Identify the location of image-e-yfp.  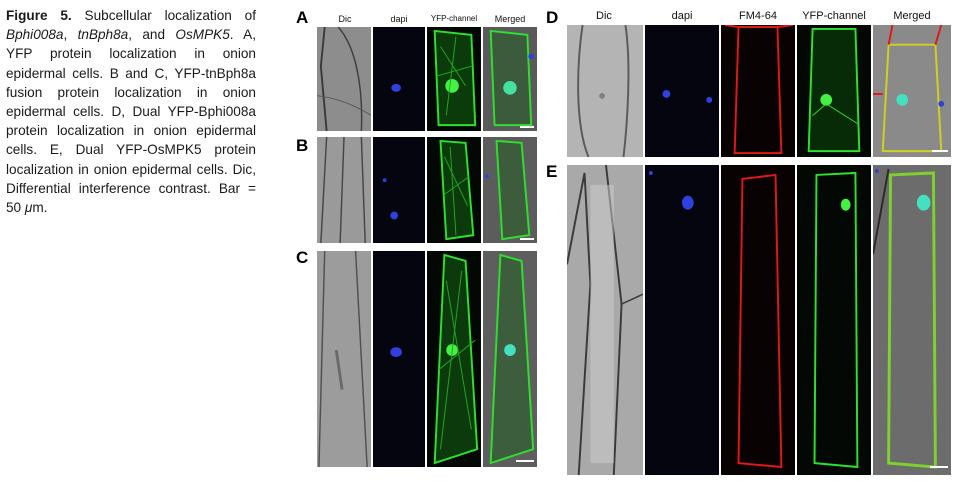
(834, 320).